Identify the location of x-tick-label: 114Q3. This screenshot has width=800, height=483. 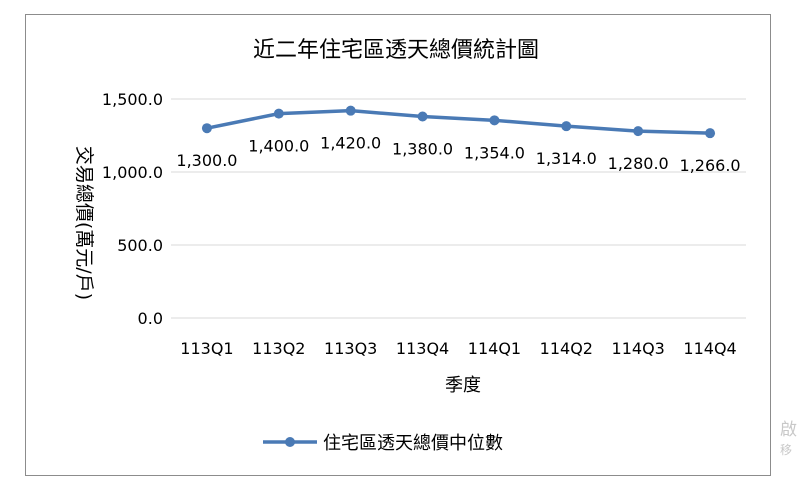
(638, 348).